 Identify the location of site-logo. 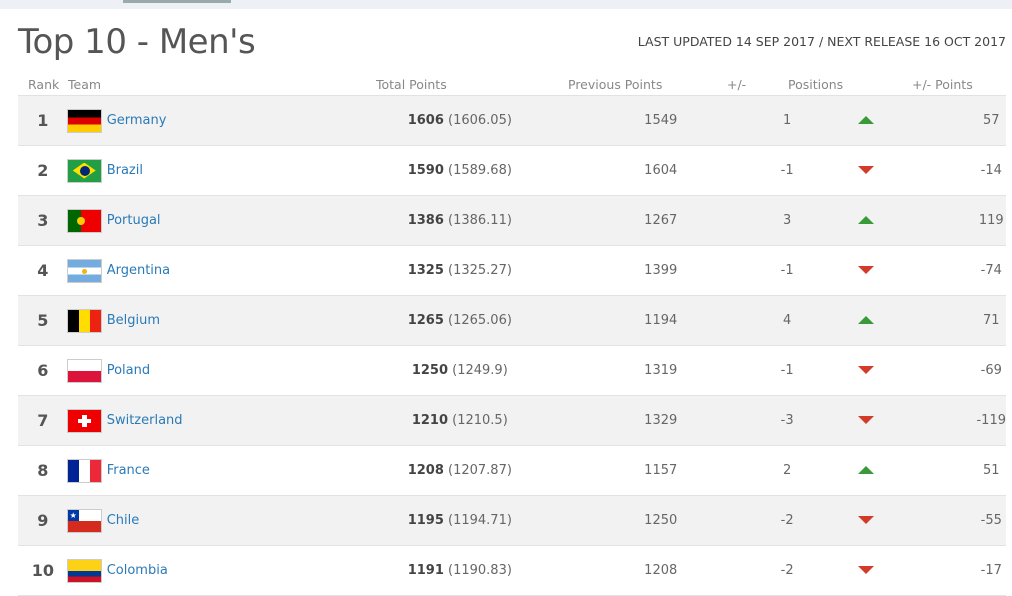
(177, 1).